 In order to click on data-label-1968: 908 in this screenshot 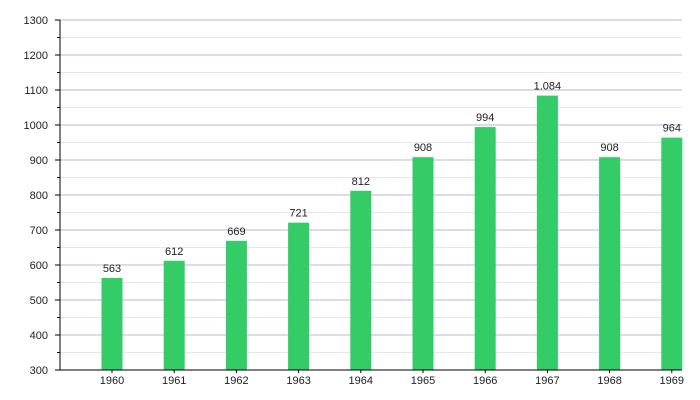, I will do `click(609, 148)`.